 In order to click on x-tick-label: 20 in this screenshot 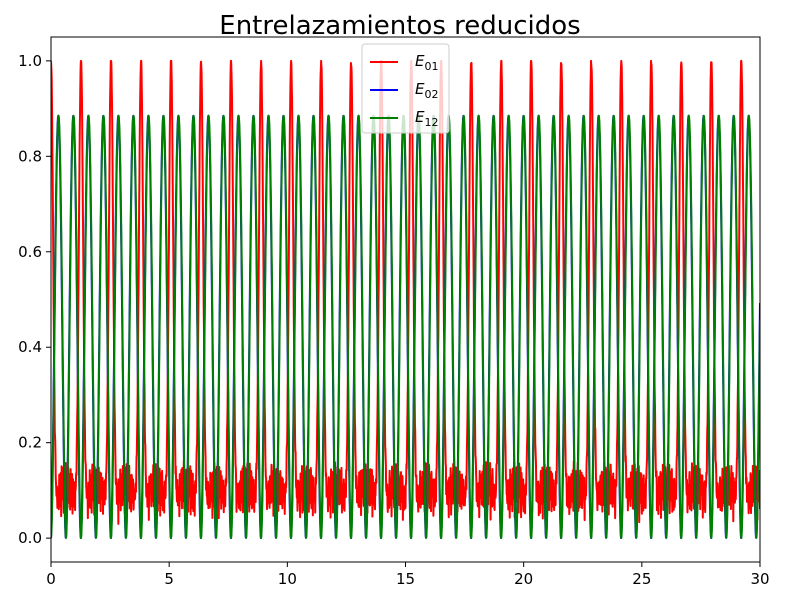, I will do `click(523, 579)`.